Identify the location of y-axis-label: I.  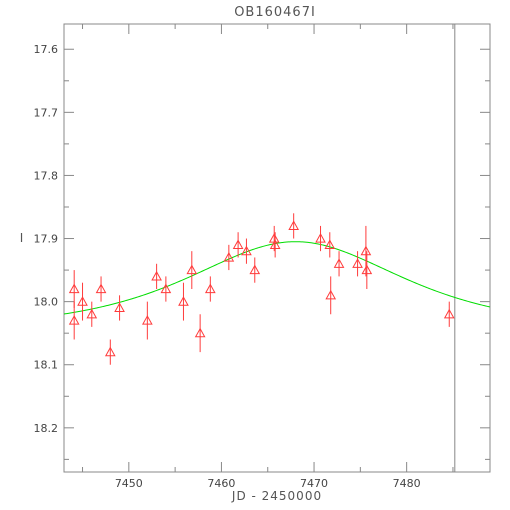
(22, 238).